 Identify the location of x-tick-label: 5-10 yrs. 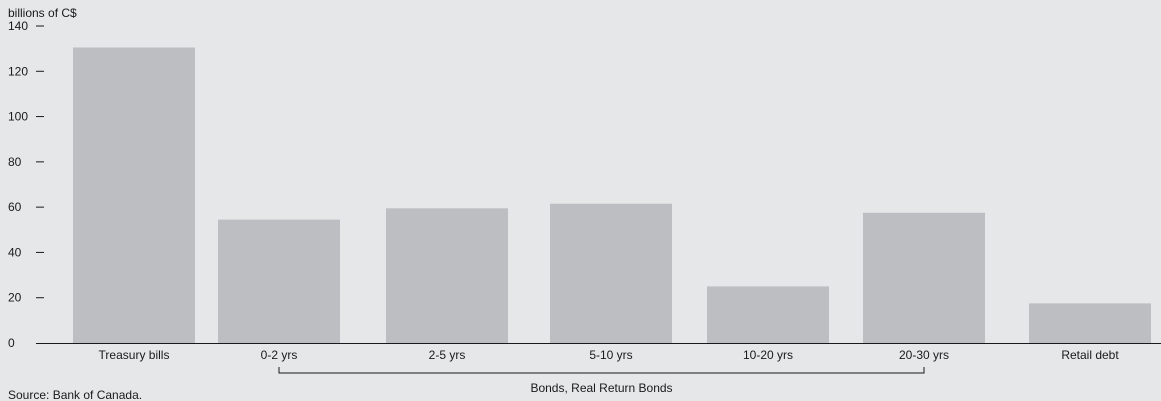
(610, 355).